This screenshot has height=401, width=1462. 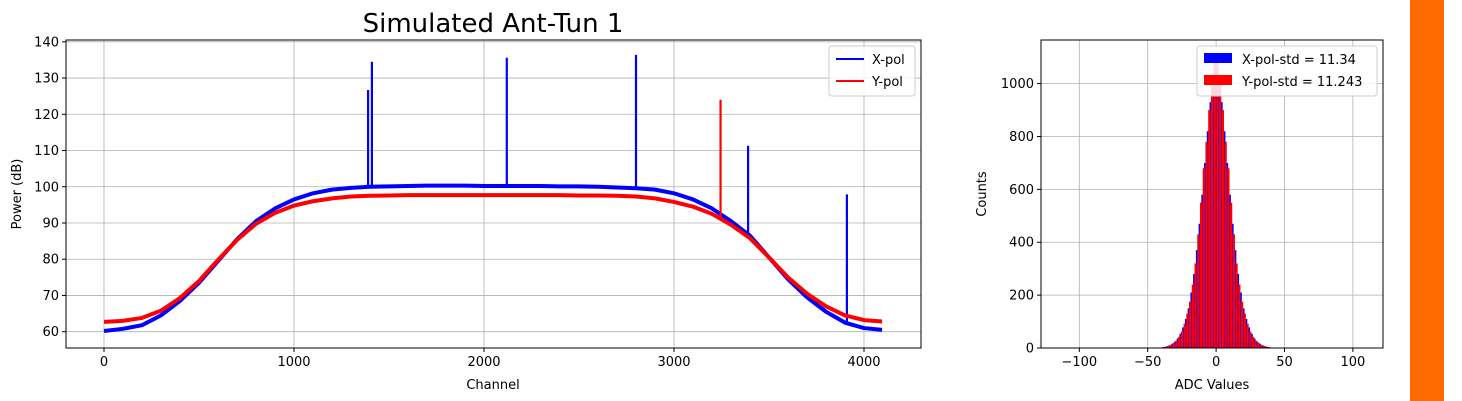 What do you see at coordinates (1021, 243) in the screenshot?
I see `y-tick-label: 400` at bounding box center [1021, 243].